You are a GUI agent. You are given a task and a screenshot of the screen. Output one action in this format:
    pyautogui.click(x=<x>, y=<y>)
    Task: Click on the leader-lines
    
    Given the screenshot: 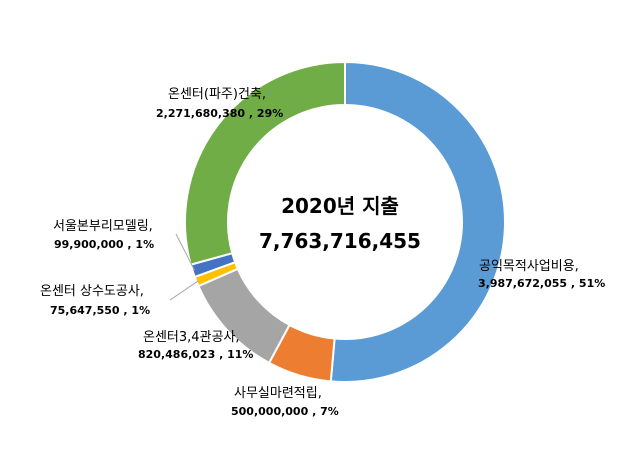 What is the action you would take?
    pyautogui.click(x=184, y=267)
    